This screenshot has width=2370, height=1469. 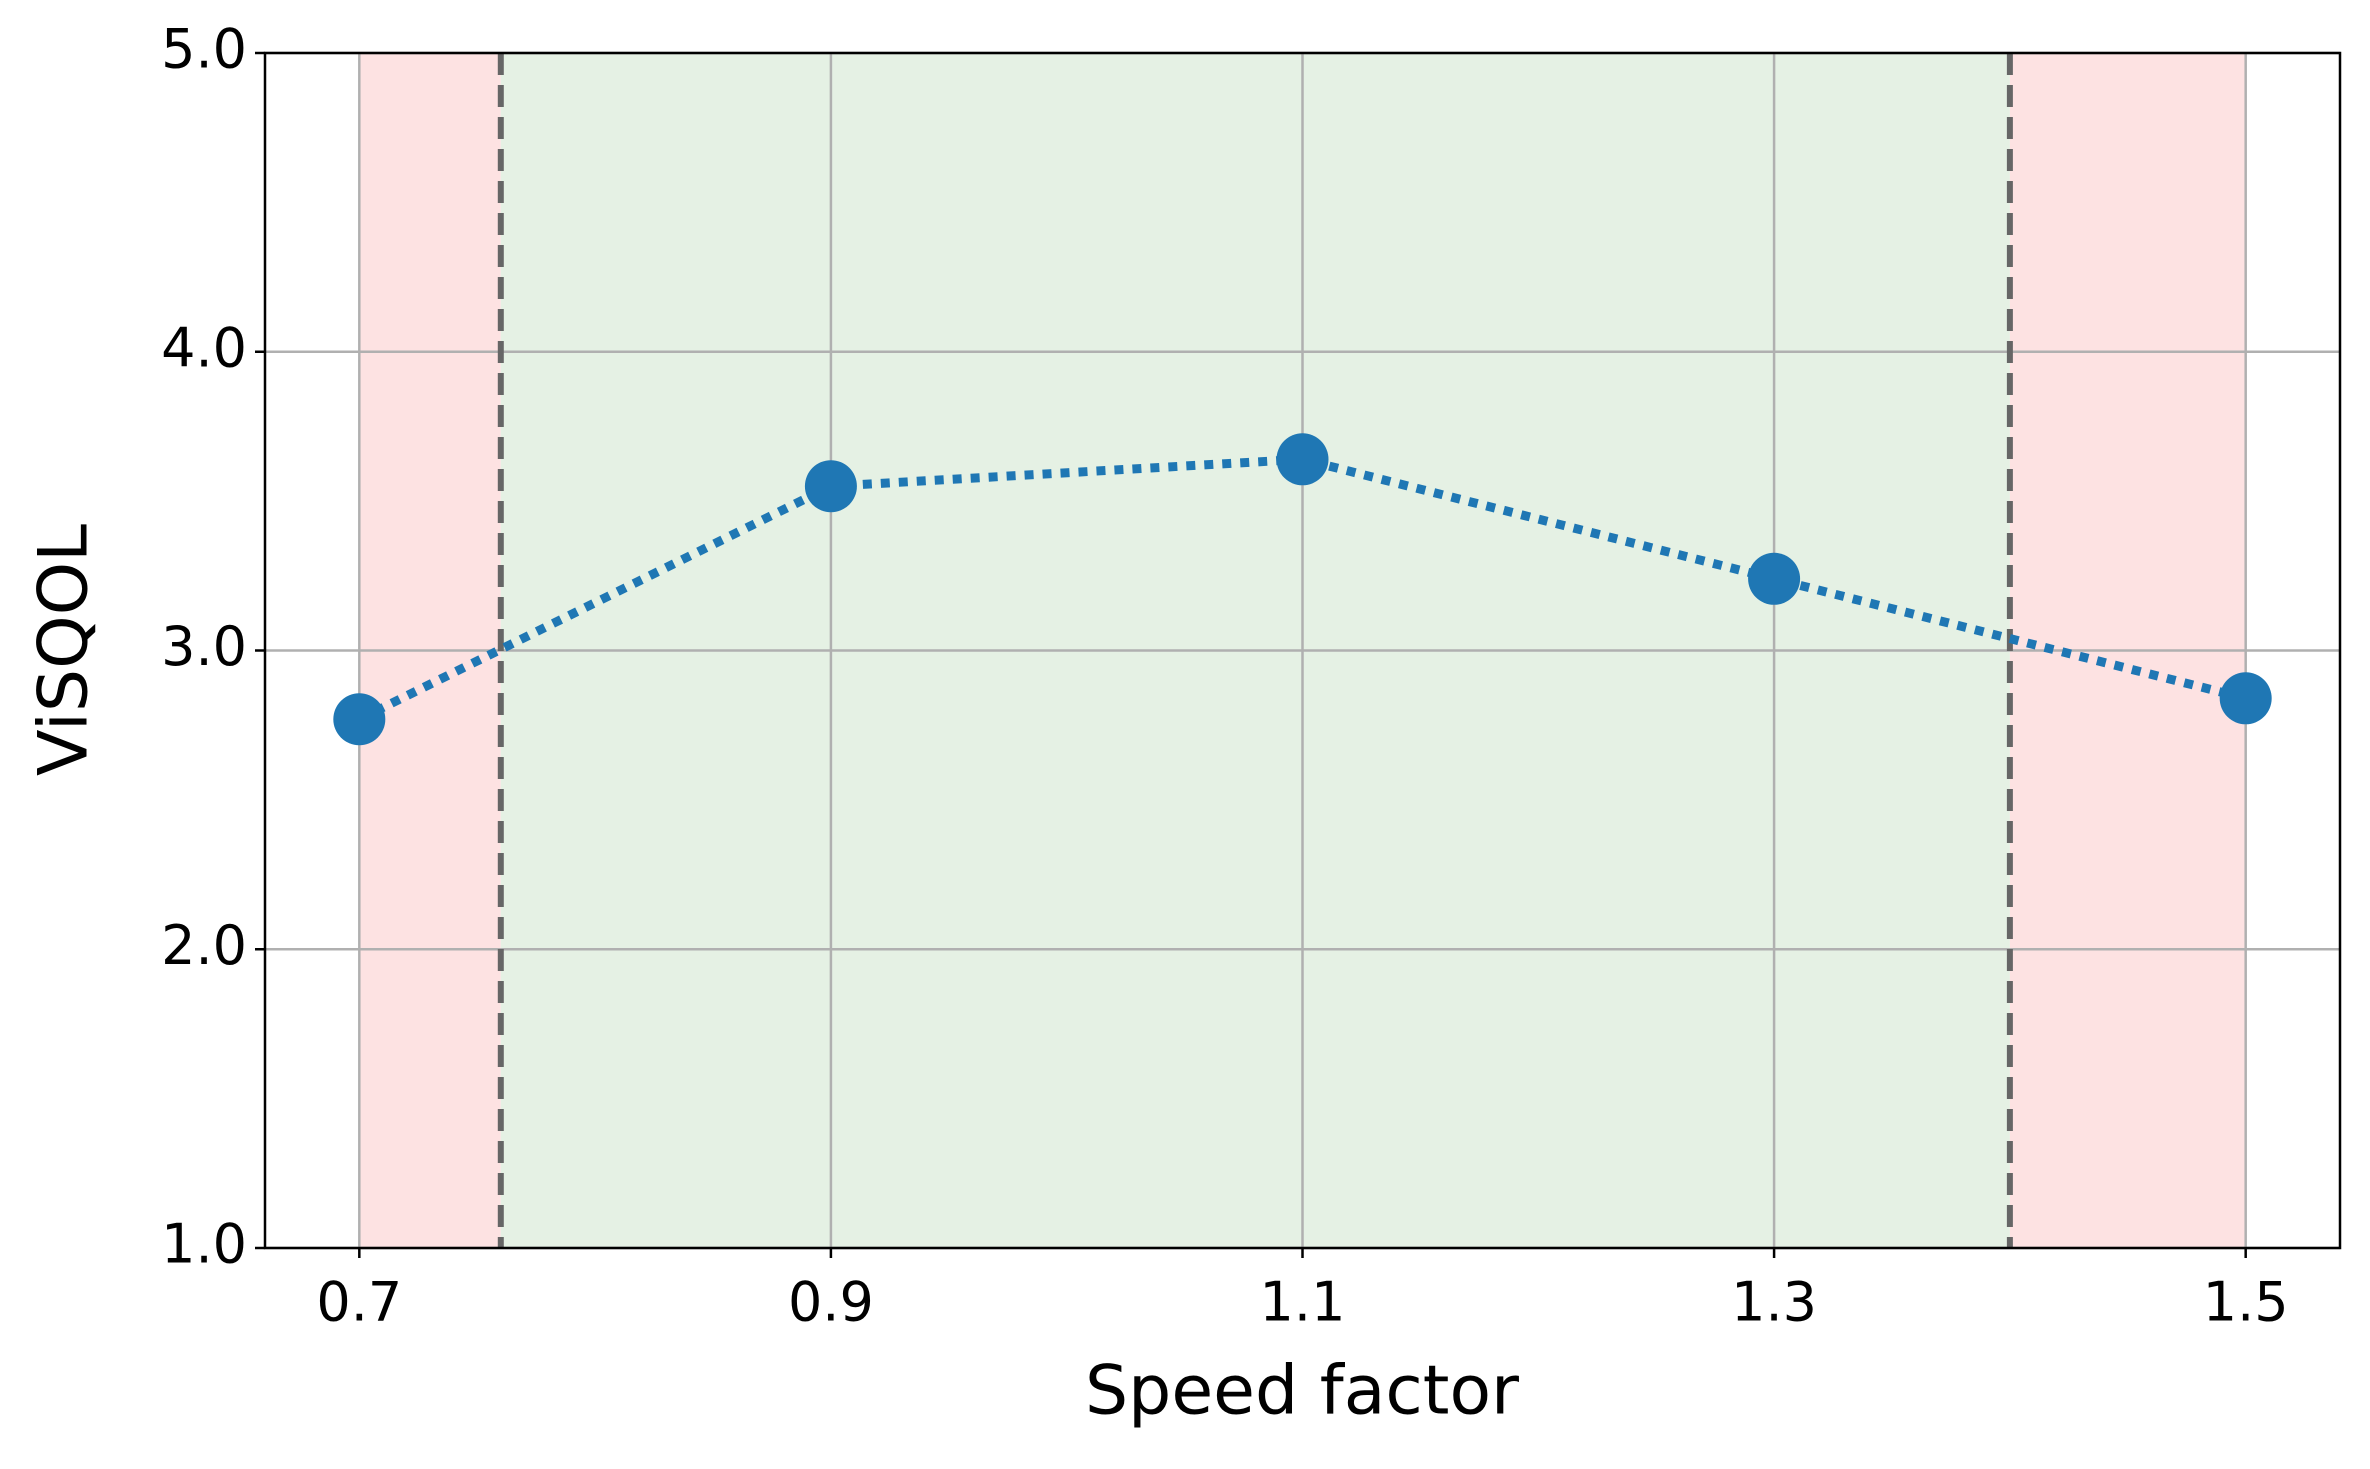 I want to click on x-axis-label: Speed factor, so click(x=1302, y=1391).